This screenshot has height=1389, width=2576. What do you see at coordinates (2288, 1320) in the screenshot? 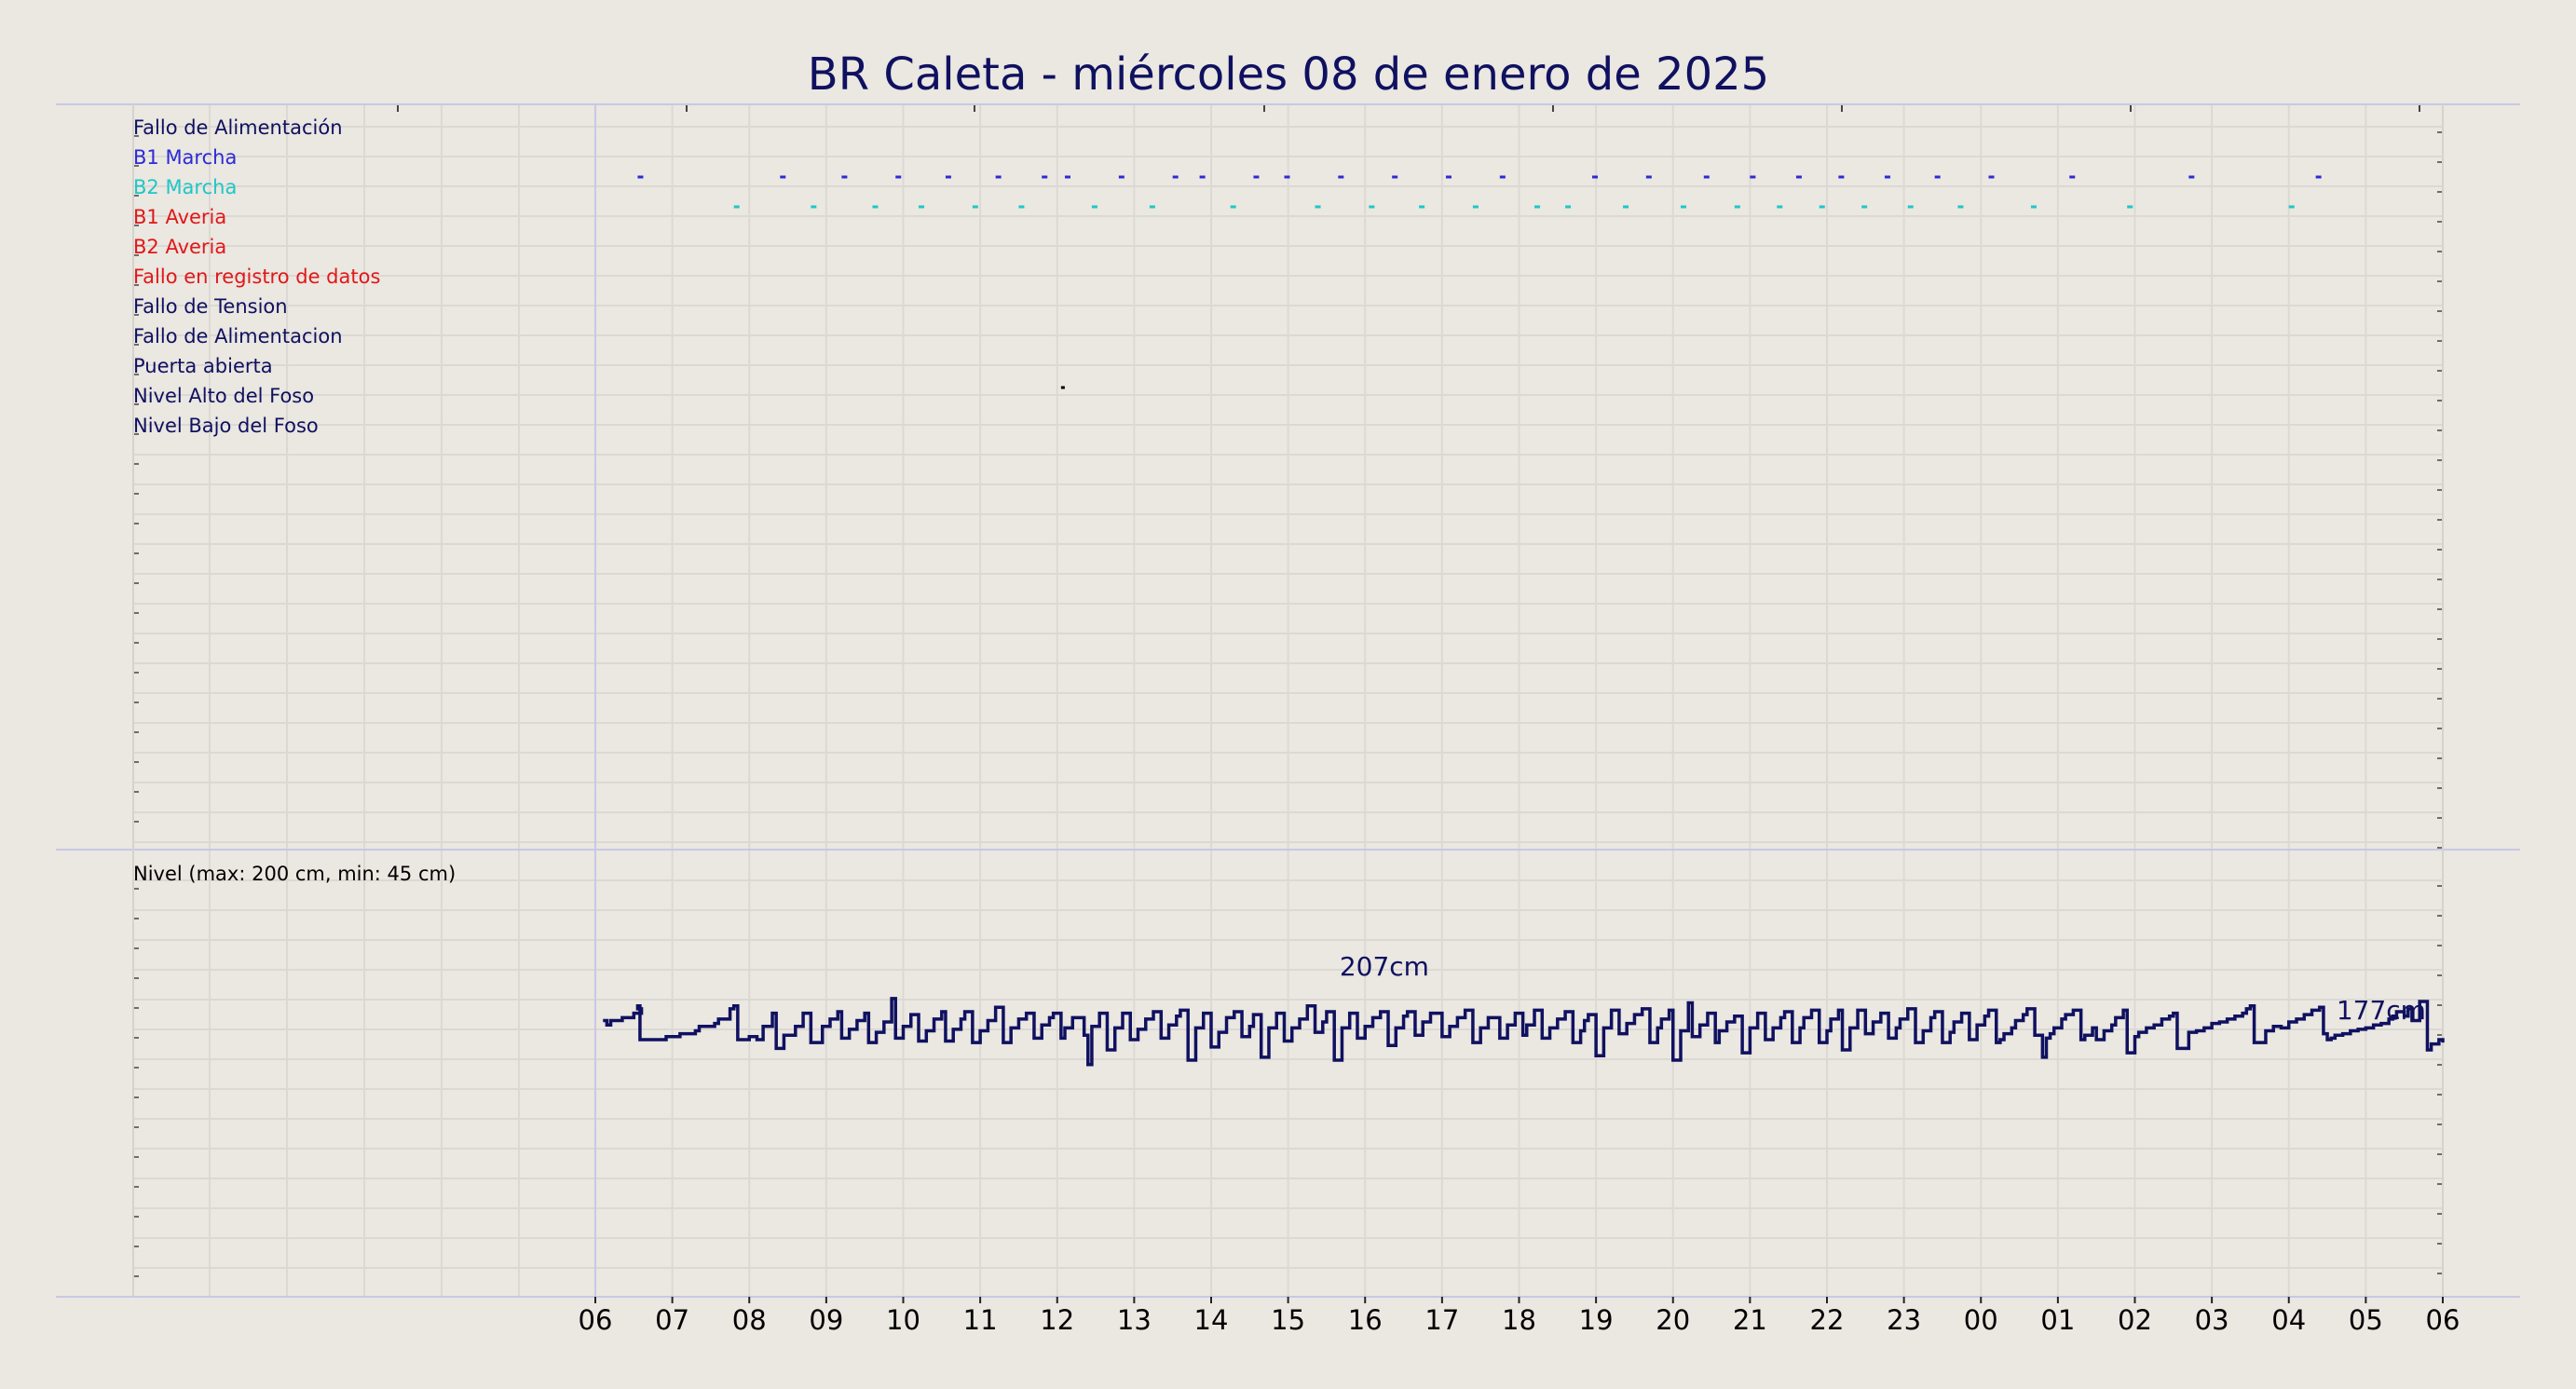
I see `x-tick-label-22: 04` at bounding box center [2288, 1320].